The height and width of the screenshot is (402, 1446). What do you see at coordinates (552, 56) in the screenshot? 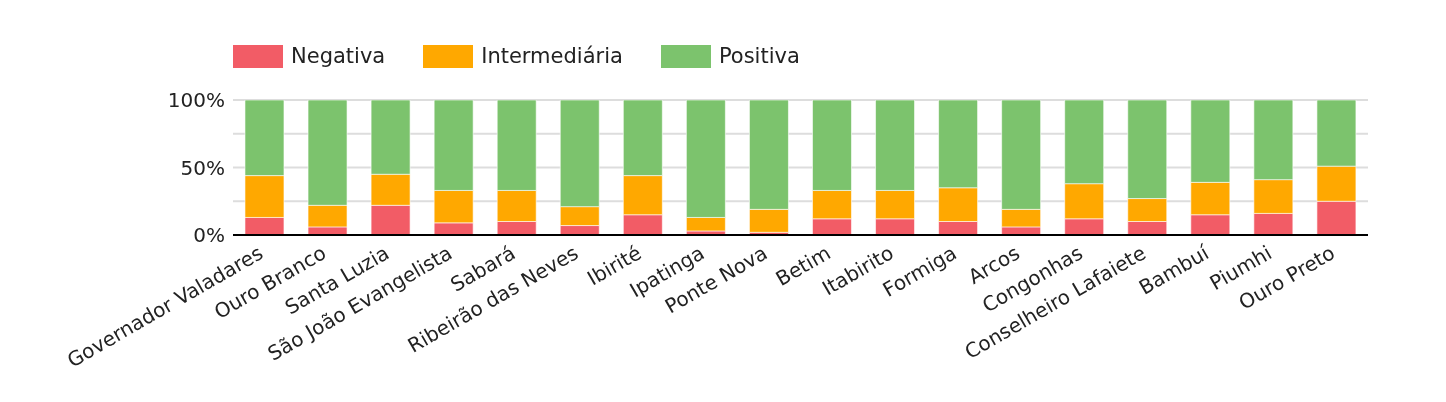
I see `legend-label: Intermediária` at bounding box center [552, 56].